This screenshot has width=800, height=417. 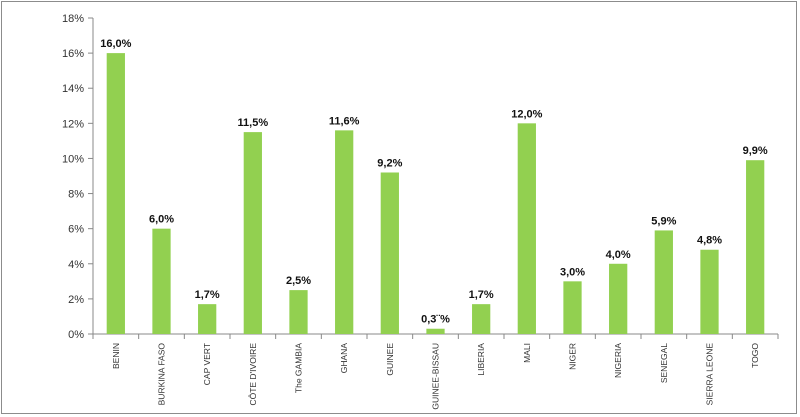 I want to click on category-label: GHANA, so click(x=344, y=358).